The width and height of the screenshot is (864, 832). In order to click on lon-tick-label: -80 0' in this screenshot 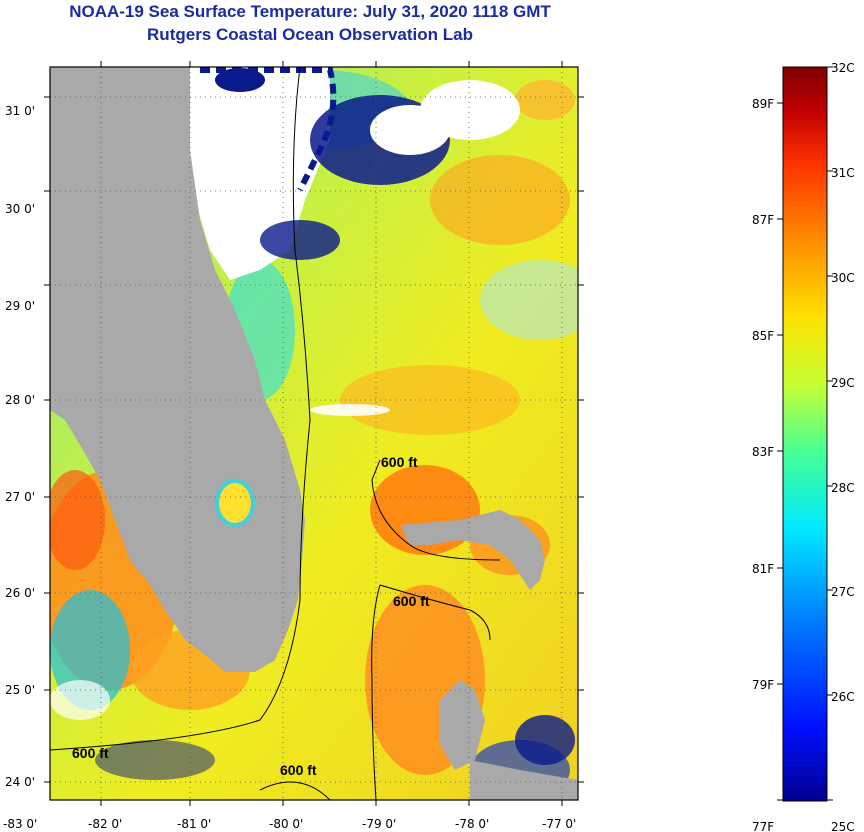, I will do `click(286, 824)`.